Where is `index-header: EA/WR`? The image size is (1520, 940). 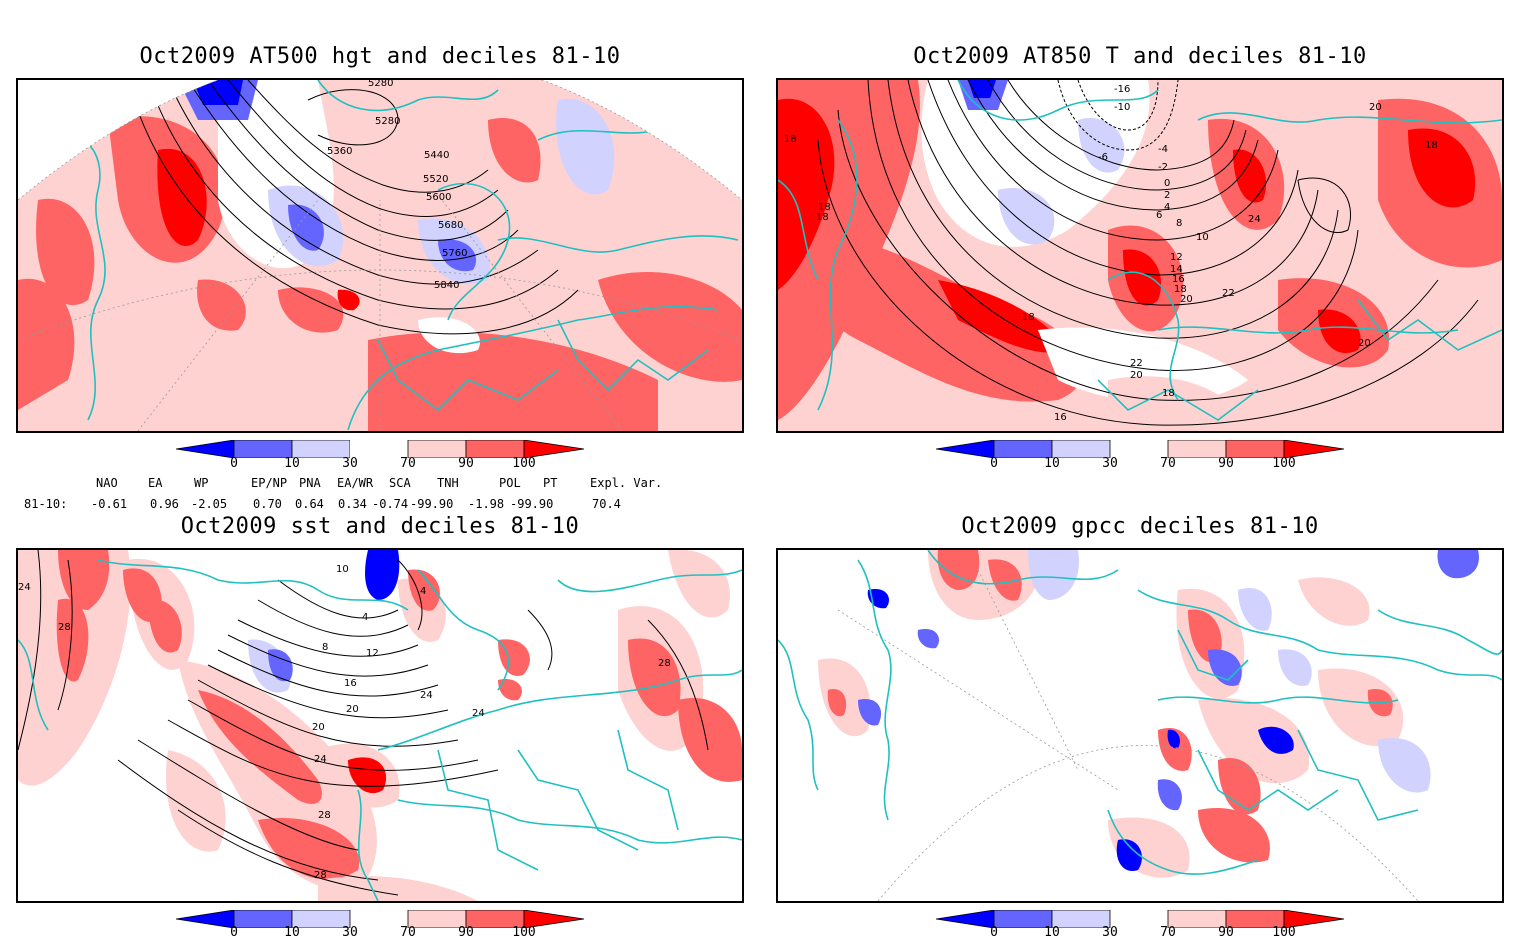 index-header: EA/WR is located at coordinates (355, 483).